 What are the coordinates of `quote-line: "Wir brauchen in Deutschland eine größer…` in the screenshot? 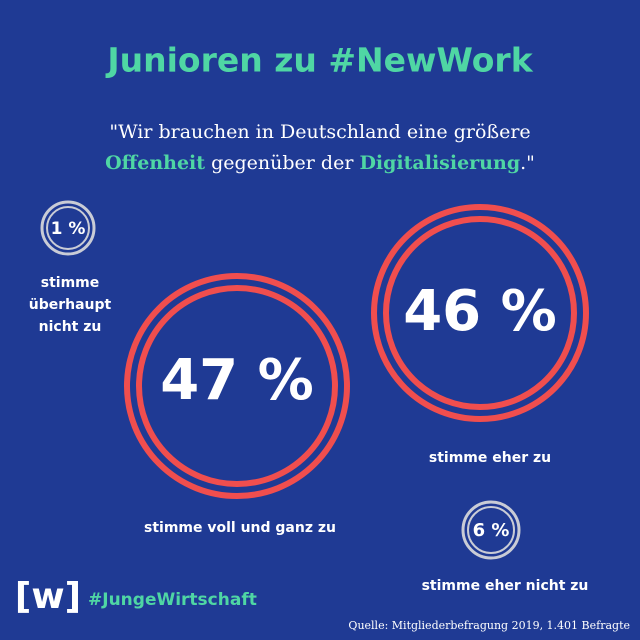 It's located at (319, 132).